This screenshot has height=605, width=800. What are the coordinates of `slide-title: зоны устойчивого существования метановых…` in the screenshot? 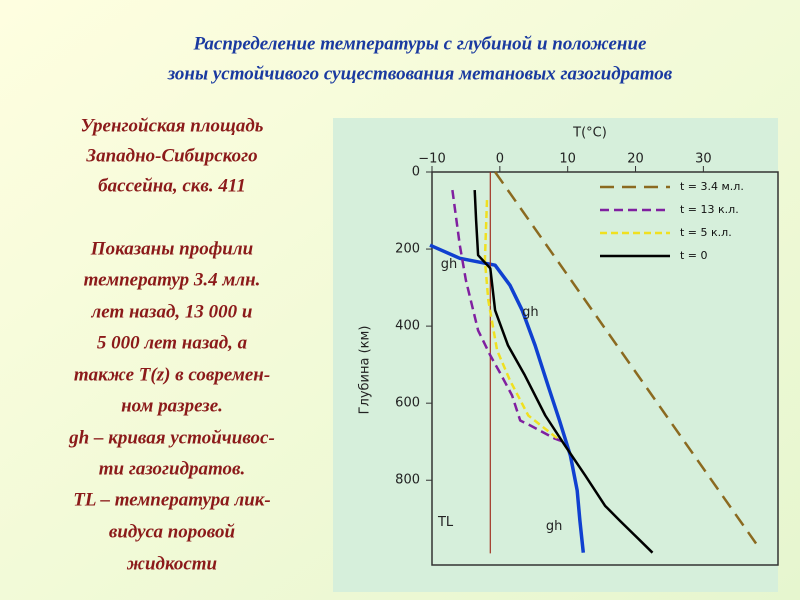 It's located at (420, 73).